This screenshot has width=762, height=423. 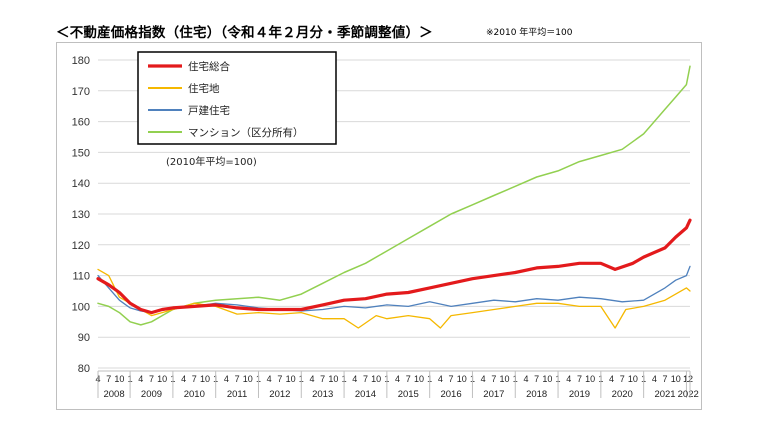 I want to click on x-year-label: 2022, so click(x=688, y=394).